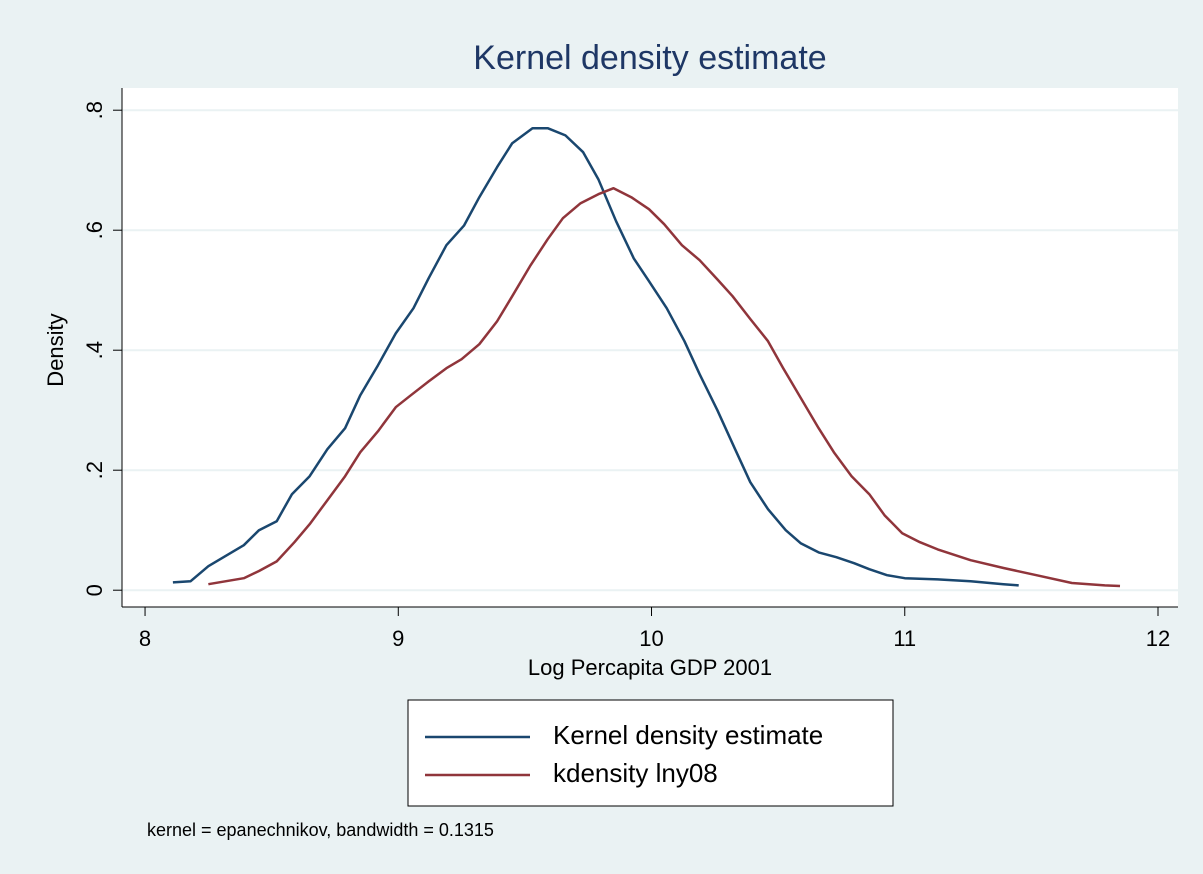 This screenshot has width=1203, height=874. What do you see at coordinates (650, 753) in the screenshot?
I see `legend-box` at bounding box center [650, 753].